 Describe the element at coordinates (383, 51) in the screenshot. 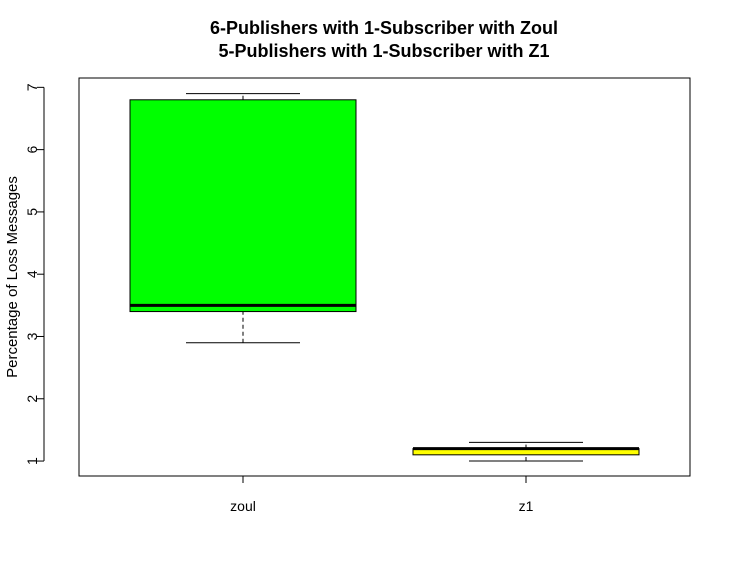

I see `chart-title-line-2: 5-Publishers with 1-Subscriber with Z1` at that location.